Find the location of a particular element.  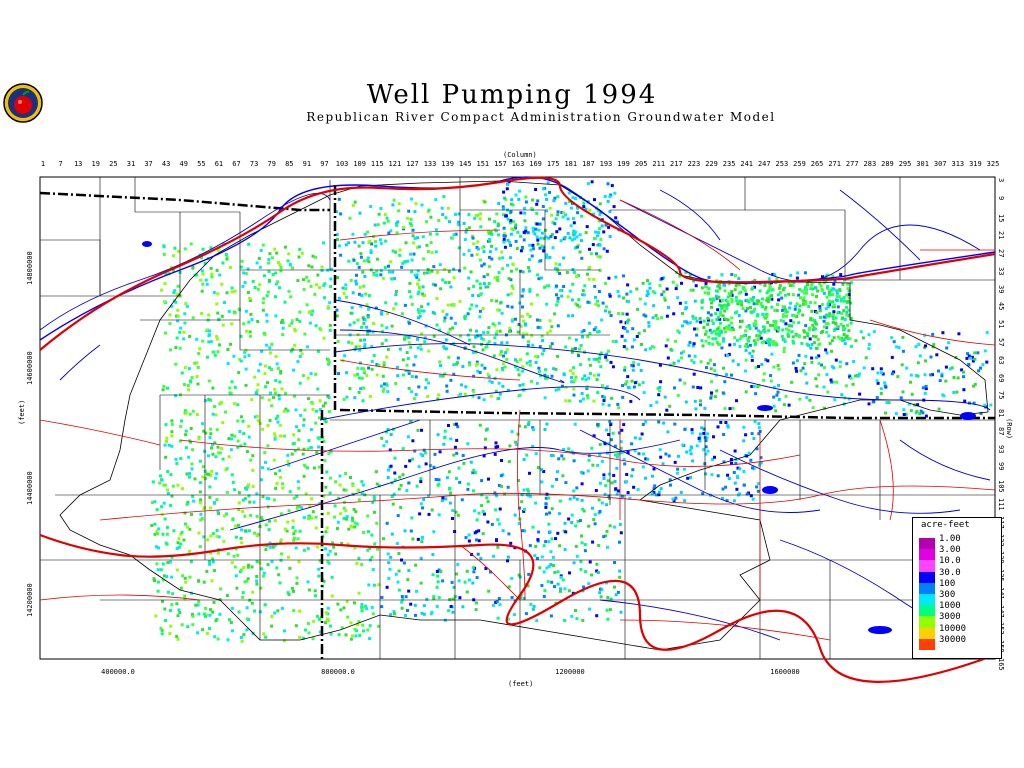

column-number: 61 is located at coordinates (219, 164).